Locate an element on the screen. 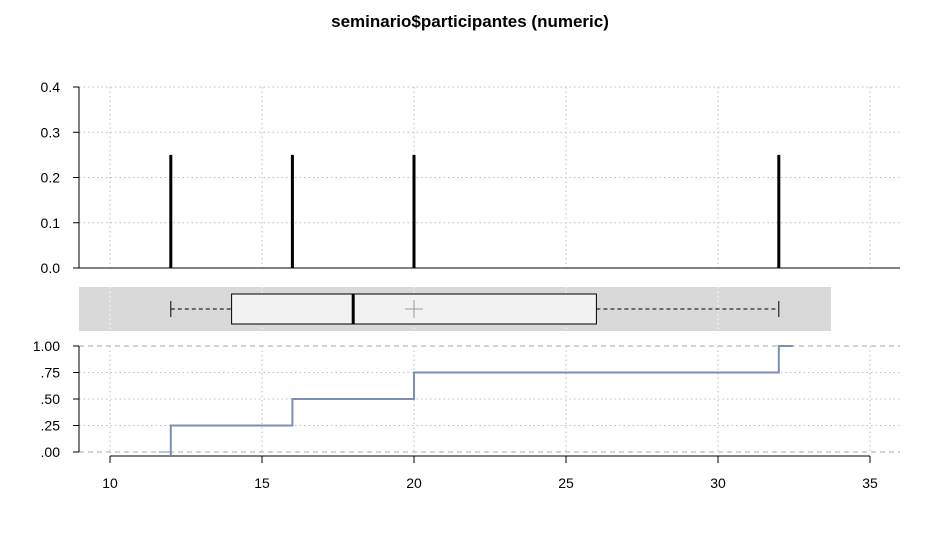  boxplot-elements is located at coordinates (490, 309).